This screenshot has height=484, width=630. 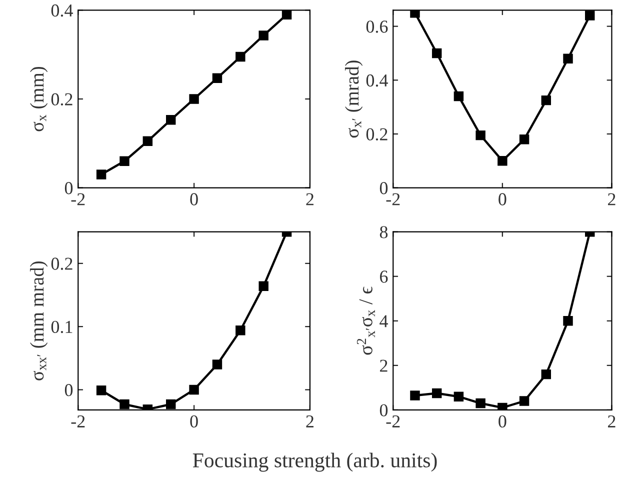 I want to click on y-tick-label: 6, so click(x=384, y=276).